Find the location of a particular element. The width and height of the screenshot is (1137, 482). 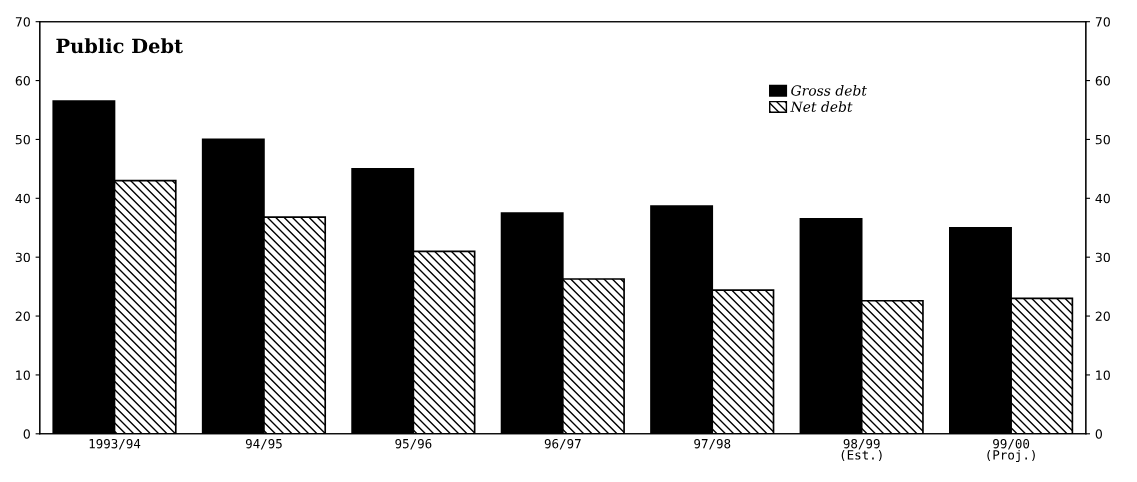

y2-tick-label: 0 is located at coordinates (1098, 434).